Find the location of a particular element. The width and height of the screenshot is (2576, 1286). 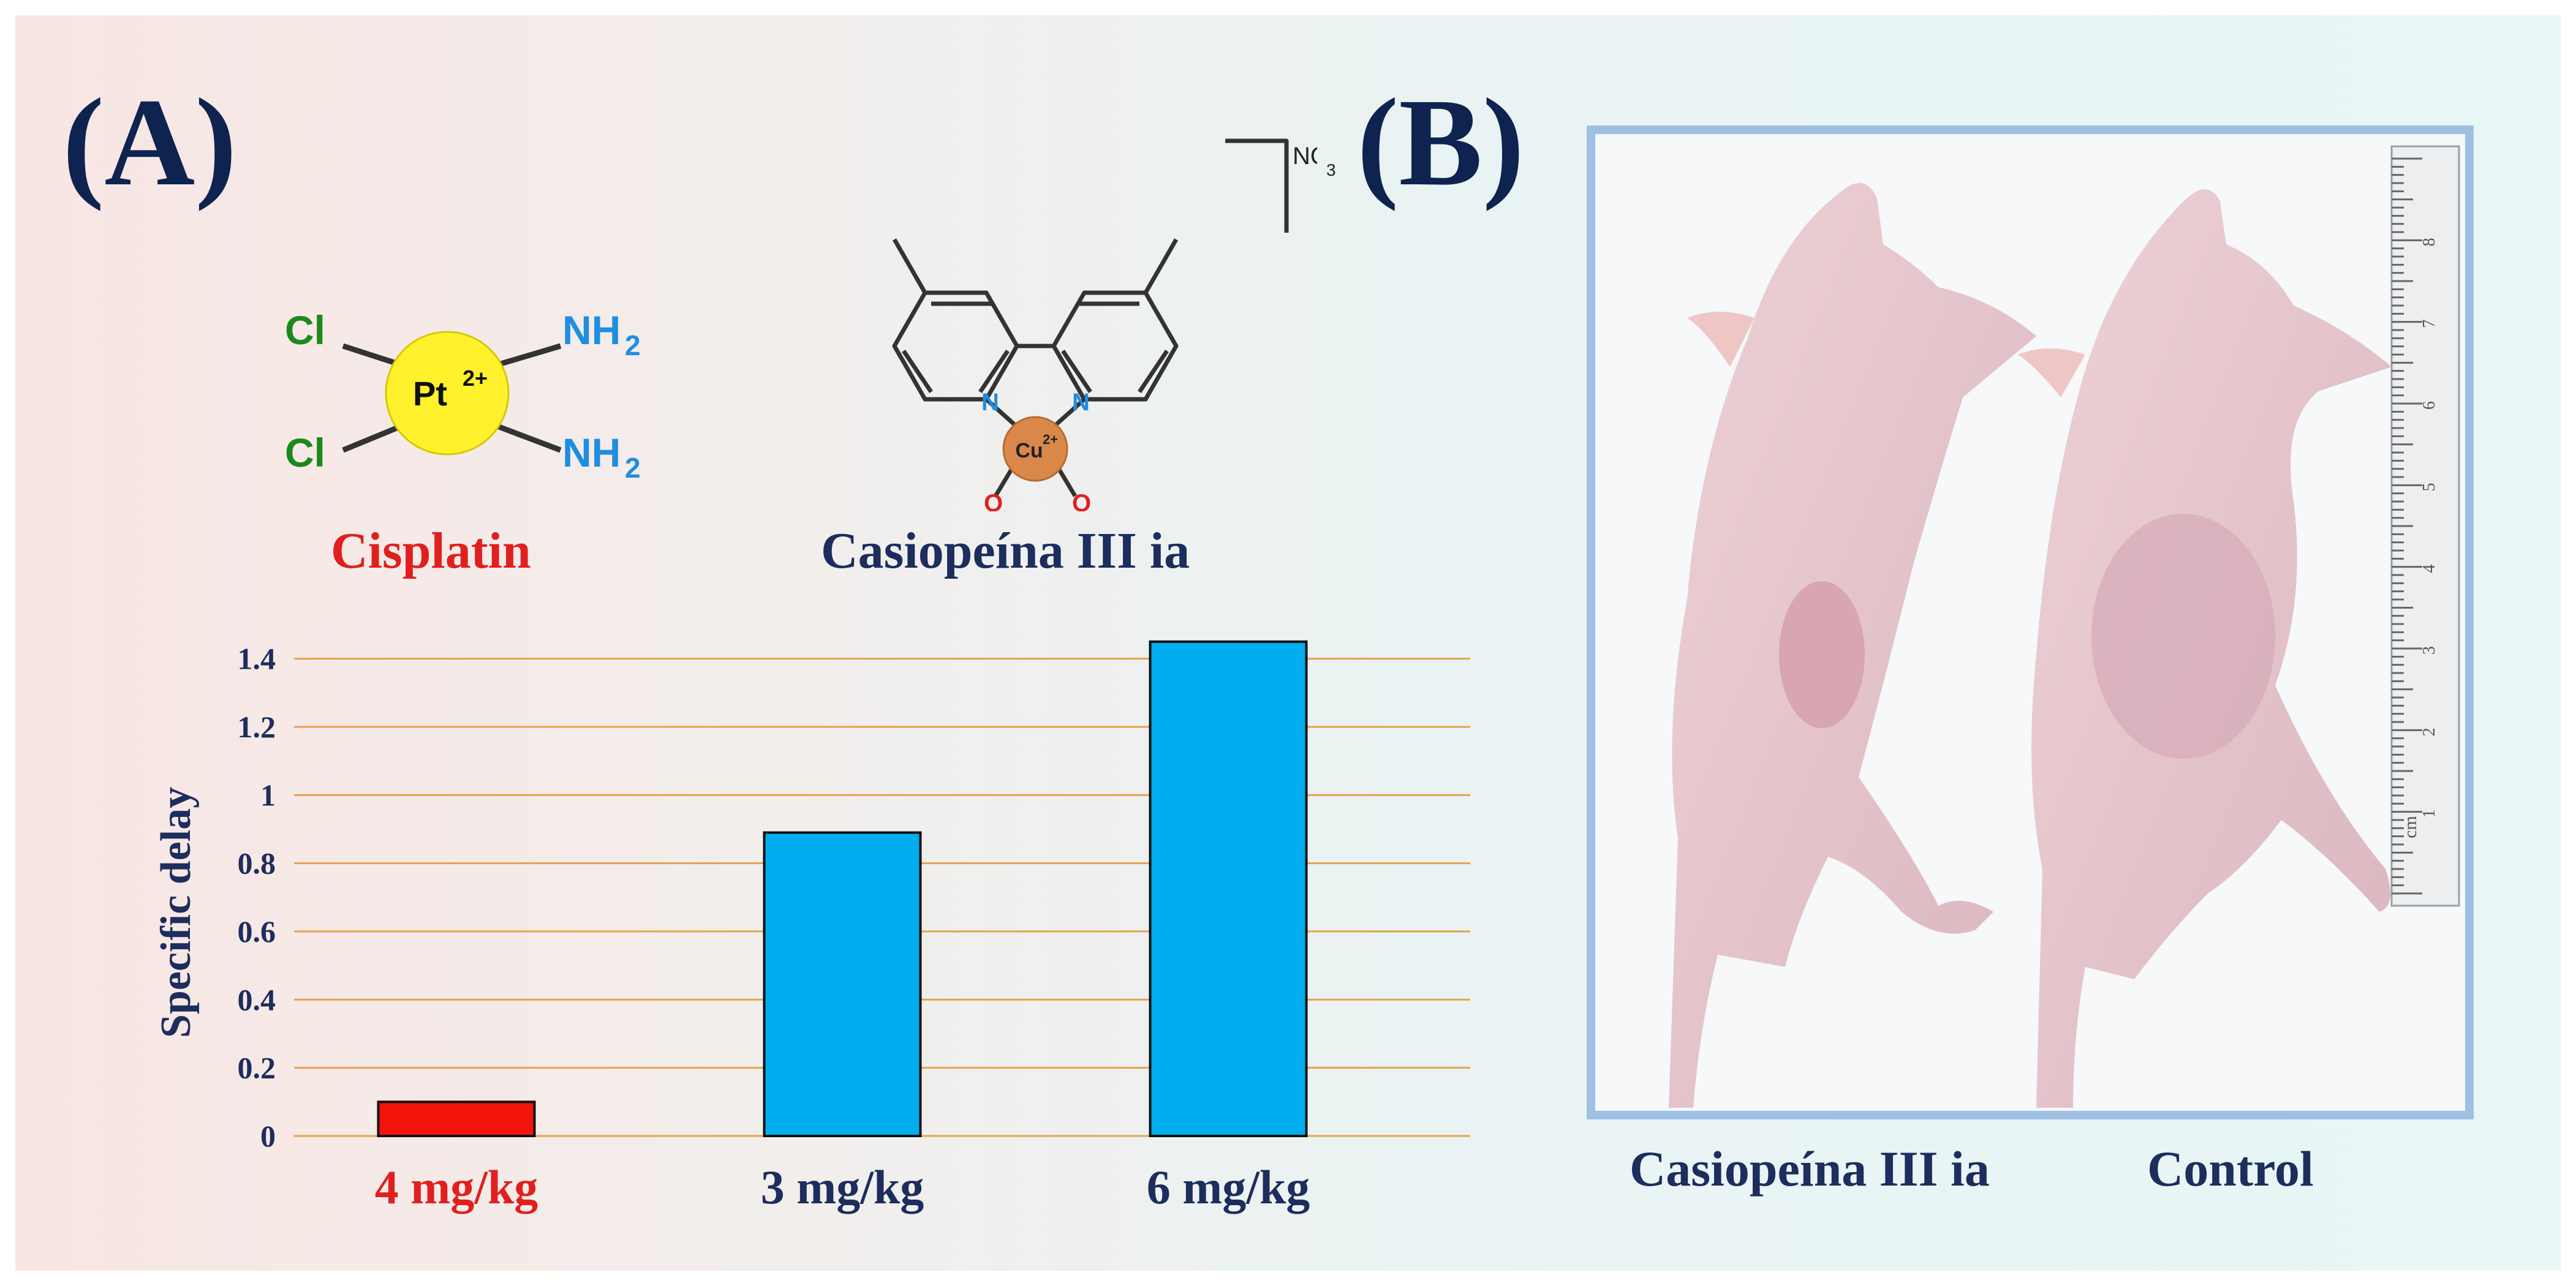

svg-text: 3 is located at coordinates (1331, 169).